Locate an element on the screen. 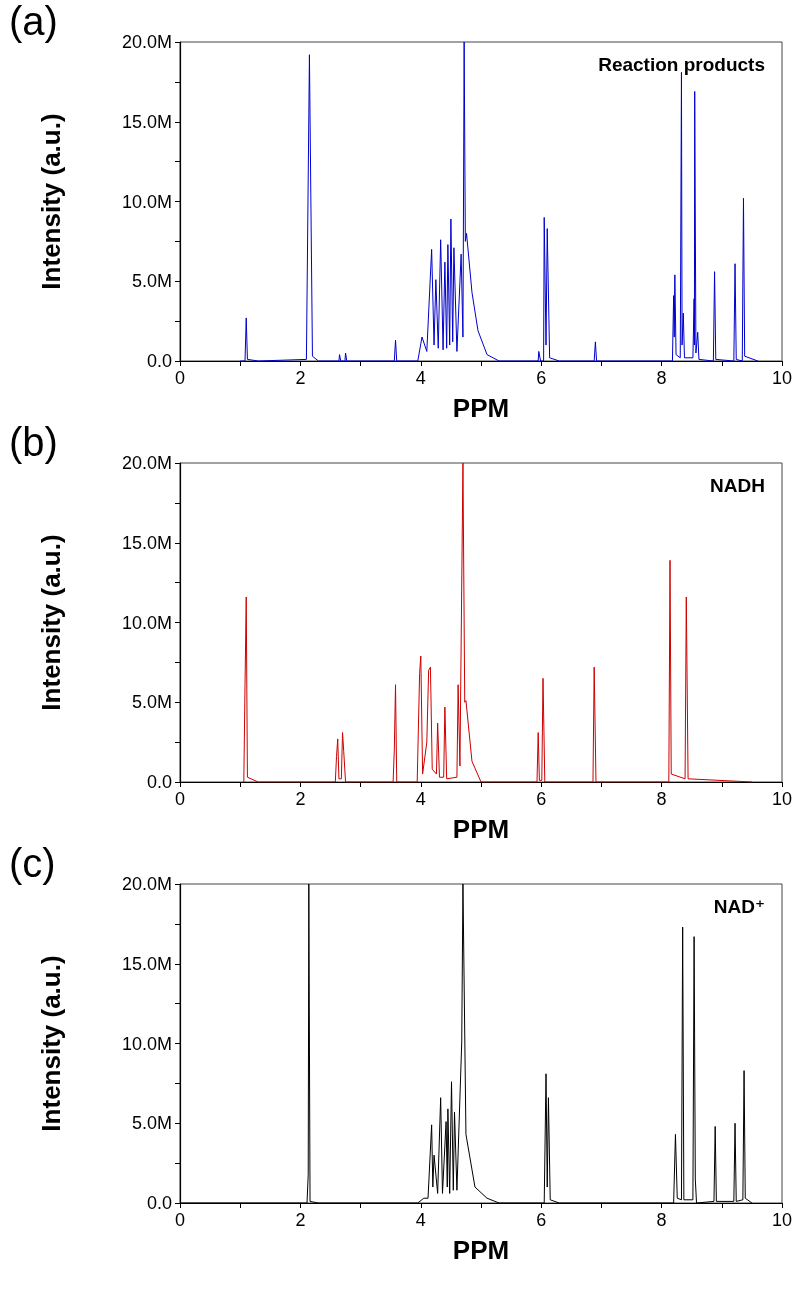 The width and height of the screenshot is (796, 1292). chart-title: (a) is located at coordinates (33, 21).